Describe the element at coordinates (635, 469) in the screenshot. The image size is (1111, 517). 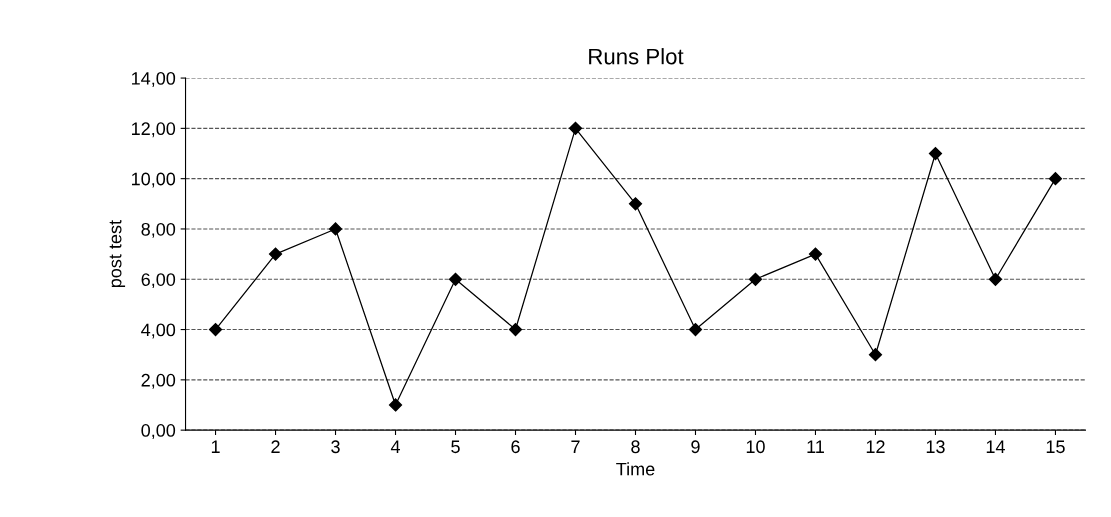
I see `x-axis-title: Time` at that location.